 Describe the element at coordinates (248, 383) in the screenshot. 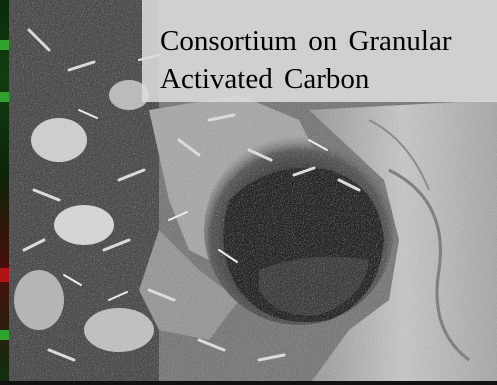

I see `bottom-border` at that location.